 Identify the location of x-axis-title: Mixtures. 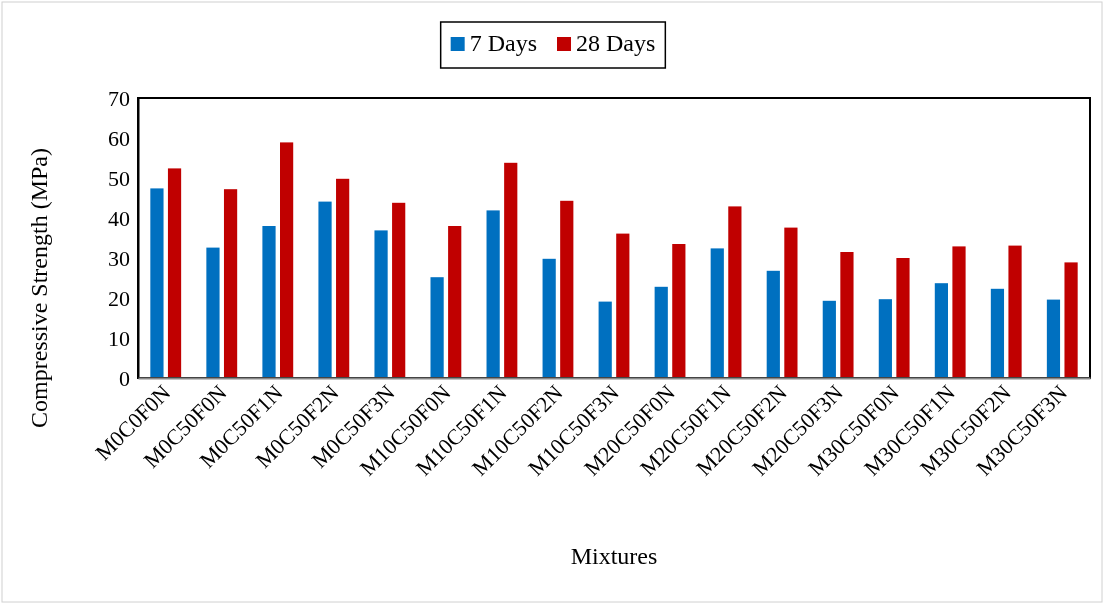
(614, 556).